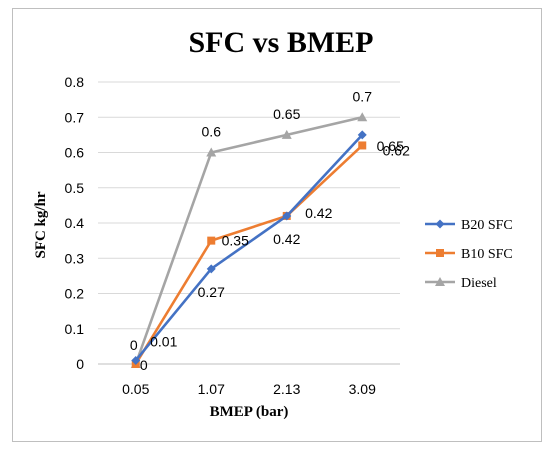 This screenshot has height=453, width=556. I want to click on data-label: 0.7, so click(363, 96).